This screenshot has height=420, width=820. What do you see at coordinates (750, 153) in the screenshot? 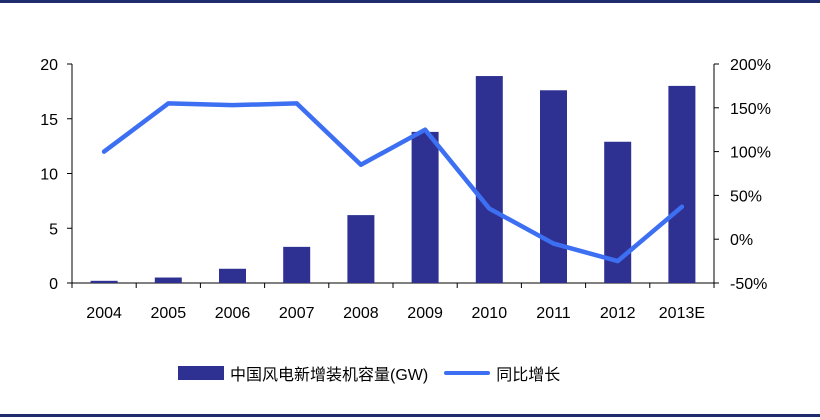
I see `right-tick-label: 100%` at bounding box center [750, 153].